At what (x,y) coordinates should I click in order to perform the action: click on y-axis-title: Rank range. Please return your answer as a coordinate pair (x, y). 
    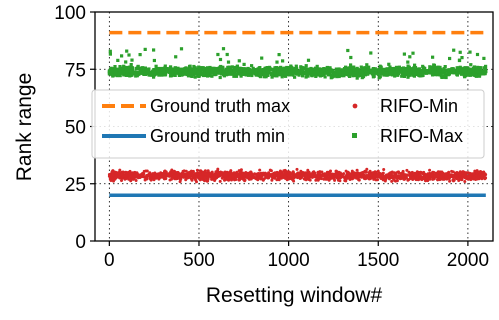
    Looking at the image, I should click on (24, 127).